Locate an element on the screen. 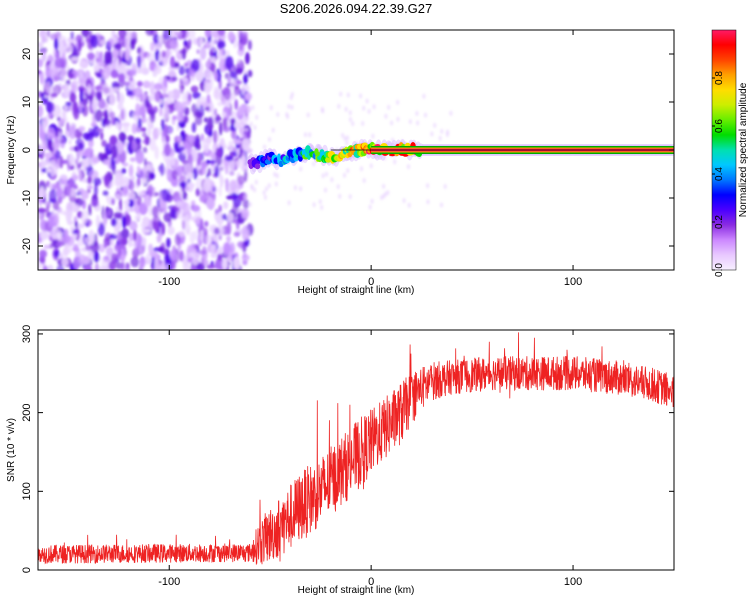  bottom-x-tick-label: -100 is located at coordinates (169, 582).